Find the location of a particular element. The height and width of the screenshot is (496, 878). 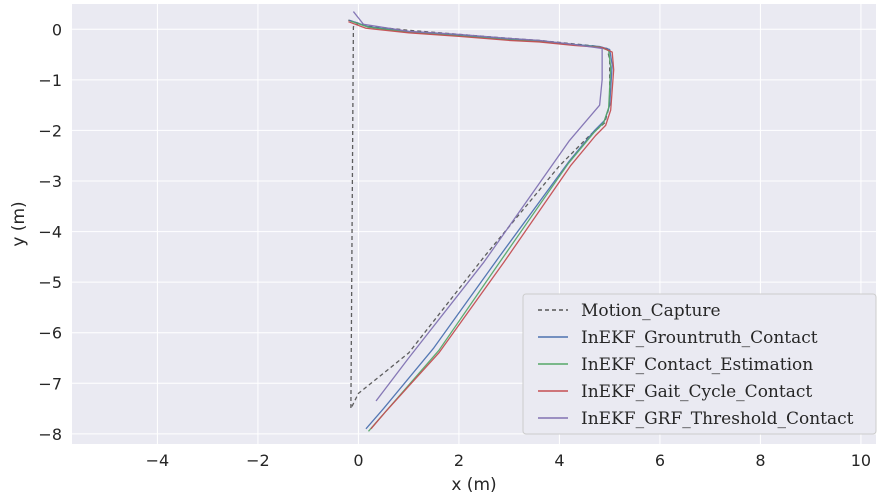

x-tick-label: 8 is located at coordinates (760, 460).